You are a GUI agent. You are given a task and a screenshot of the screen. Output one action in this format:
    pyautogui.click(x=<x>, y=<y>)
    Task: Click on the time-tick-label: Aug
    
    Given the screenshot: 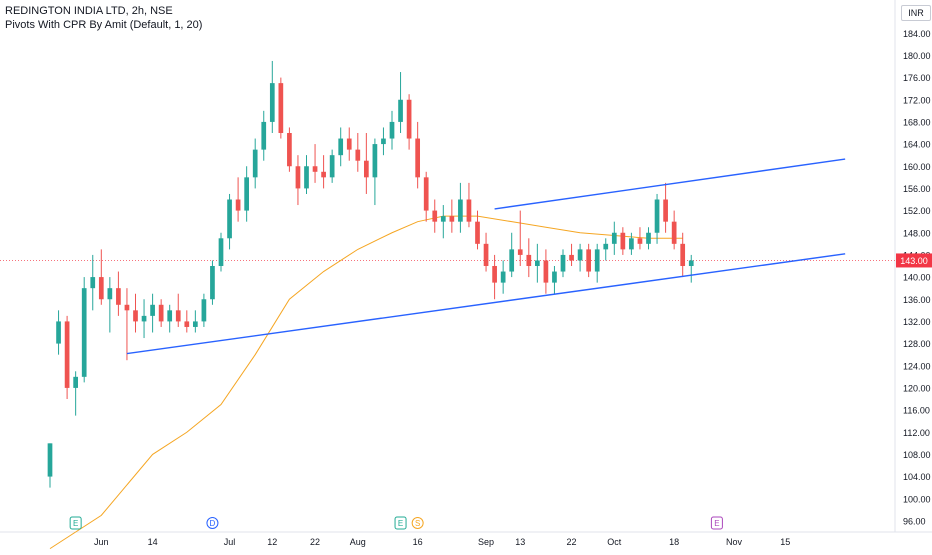 What is the action you would take?
    pyautogui.click(x=358, y=542)
    